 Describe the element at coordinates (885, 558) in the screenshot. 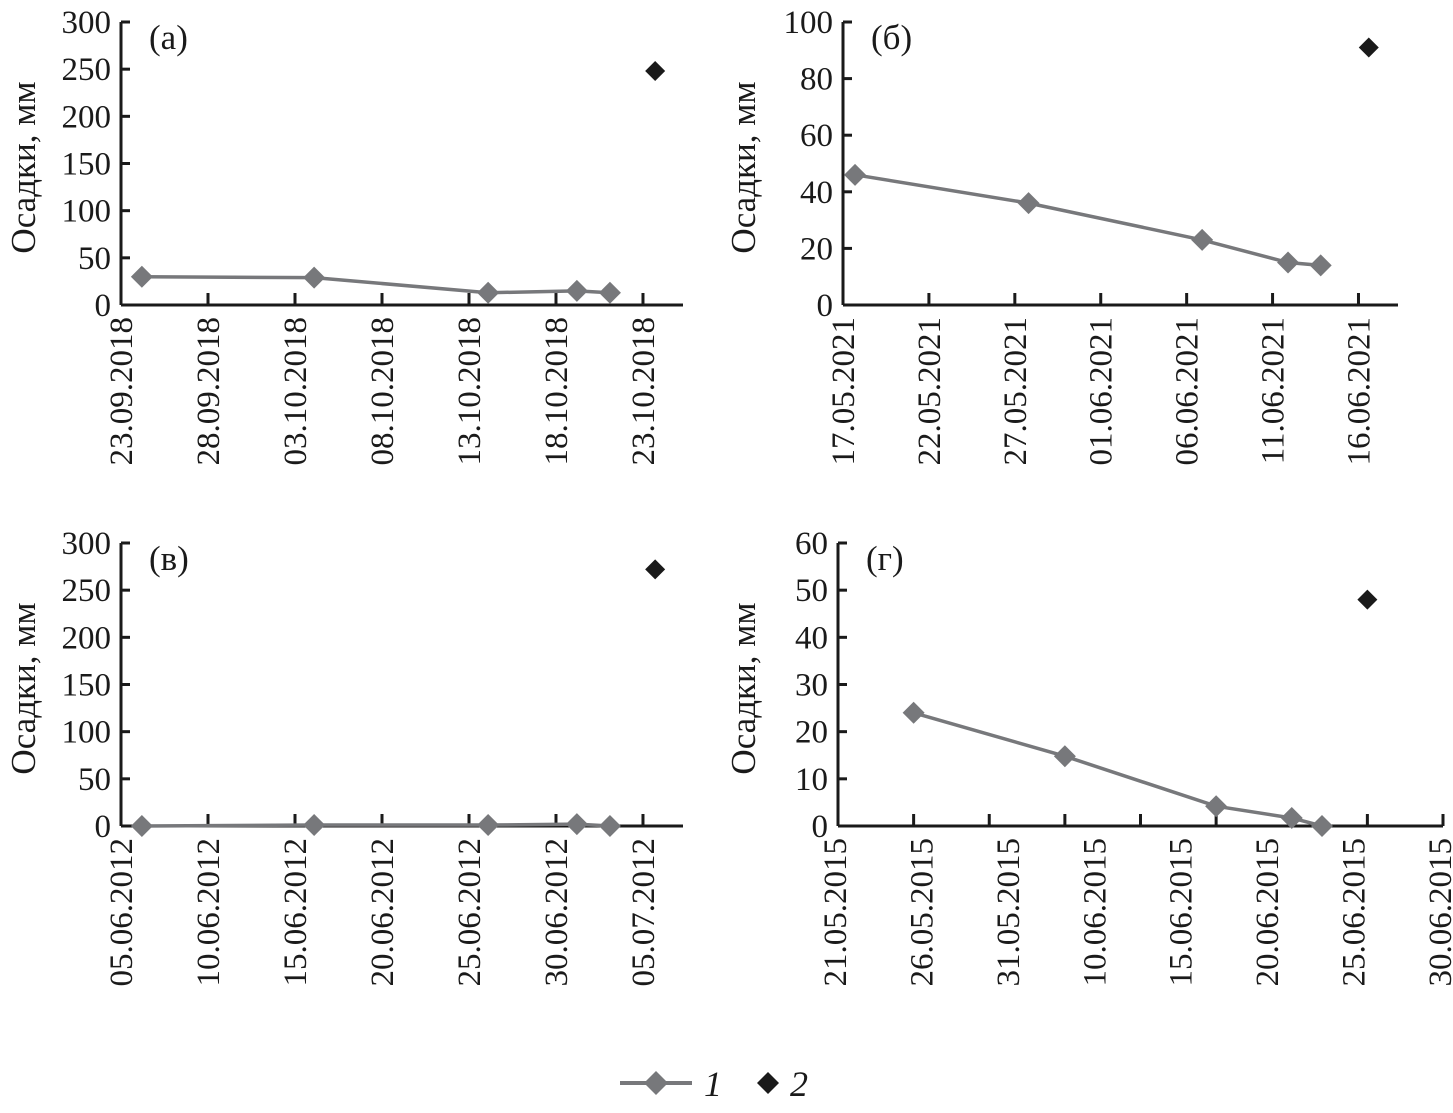

I see `panel-label: (г)` at that location.